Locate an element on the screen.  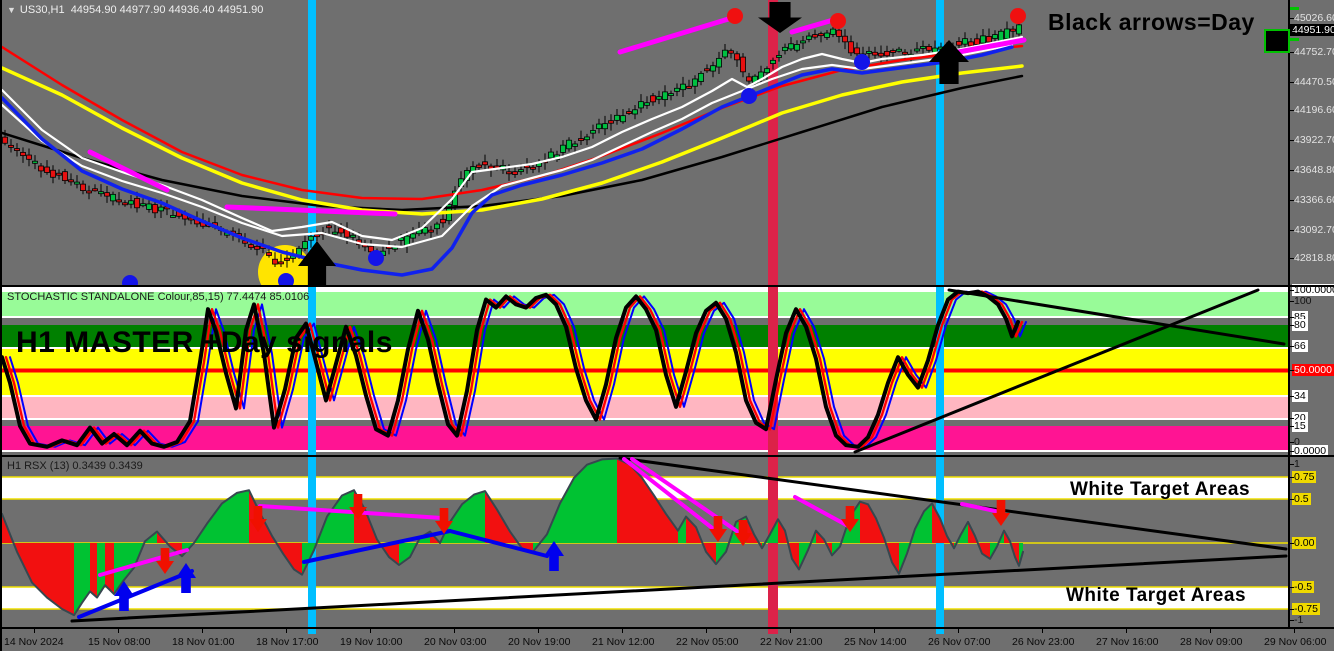
stochastic-level-label: 0 is located at coordinates (1297, 442).